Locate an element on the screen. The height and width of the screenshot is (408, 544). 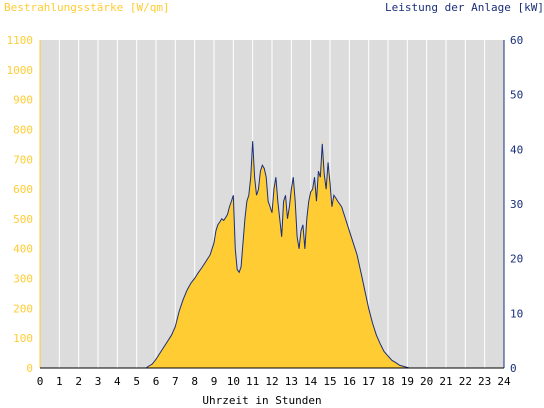
x-tick-label: 24 is located at coordinates (504, 381).